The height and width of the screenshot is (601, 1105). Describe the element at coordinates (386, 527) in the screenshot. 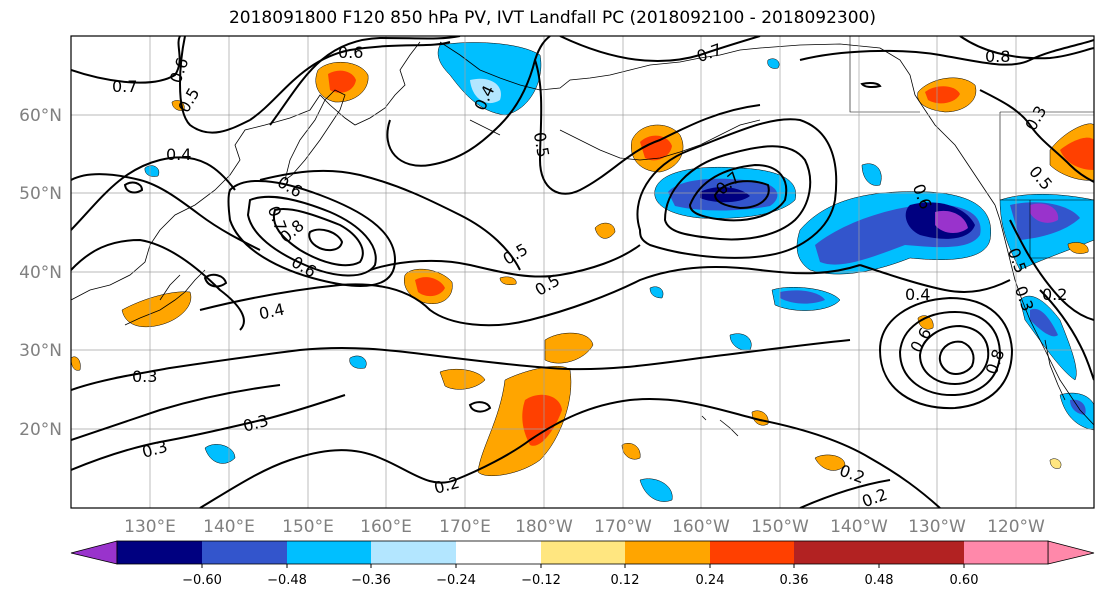

I see `lon-label: 160°E` at that location.